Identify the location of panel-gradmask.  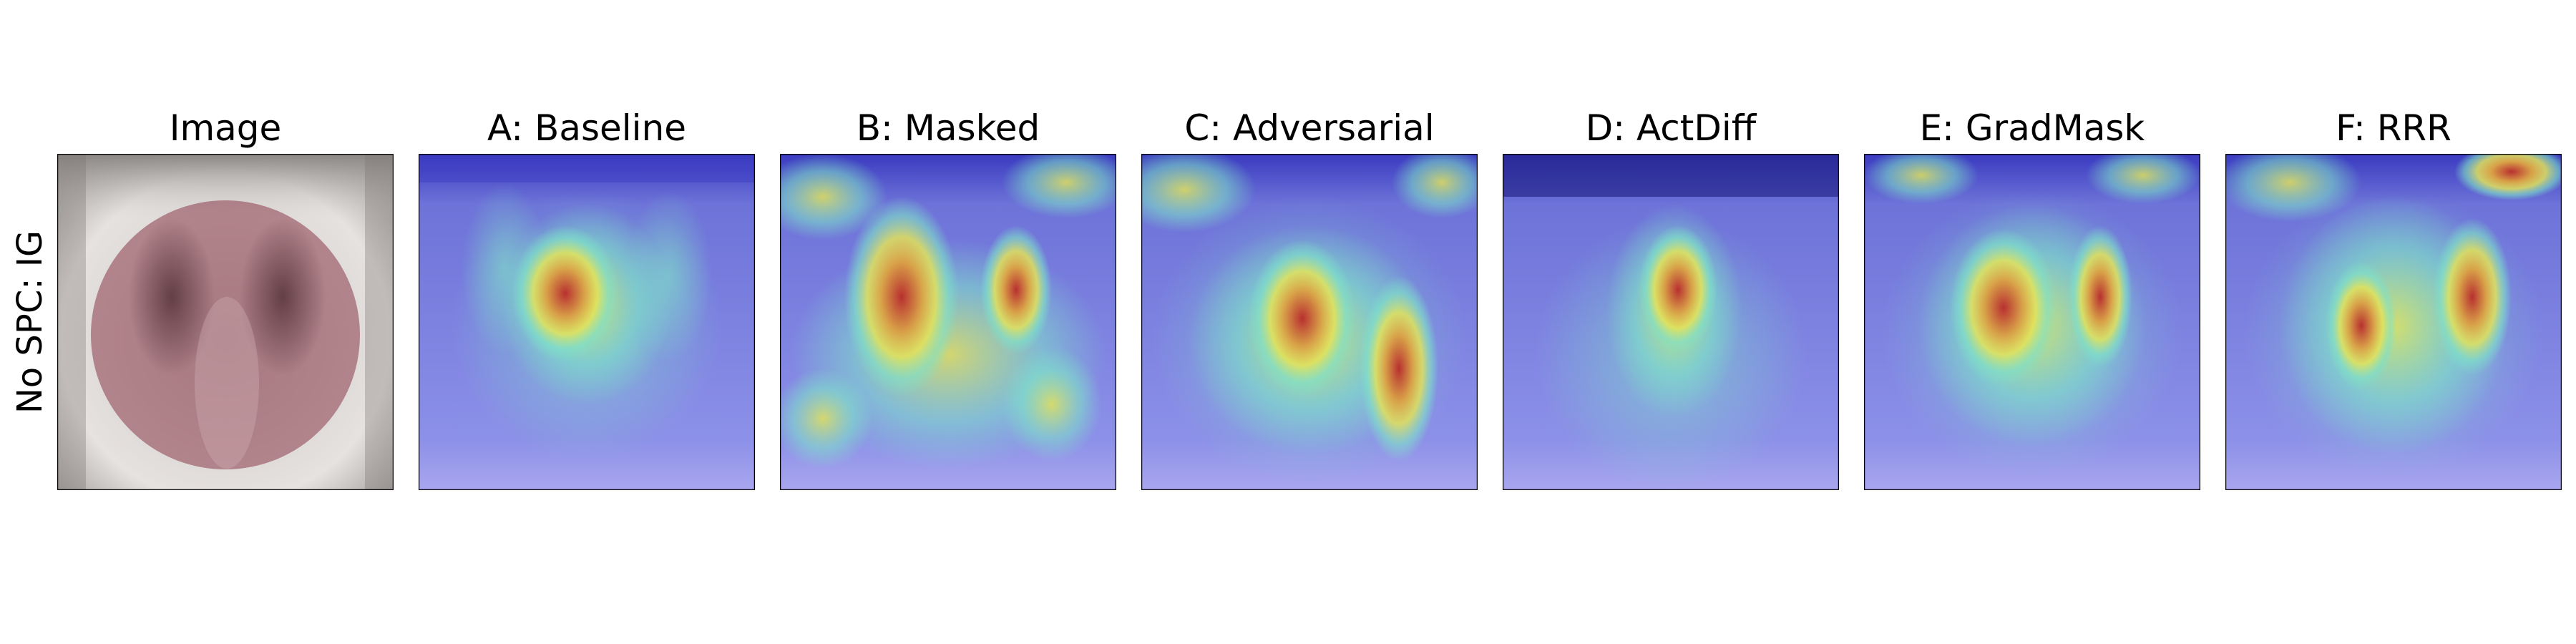
(2032, 322).